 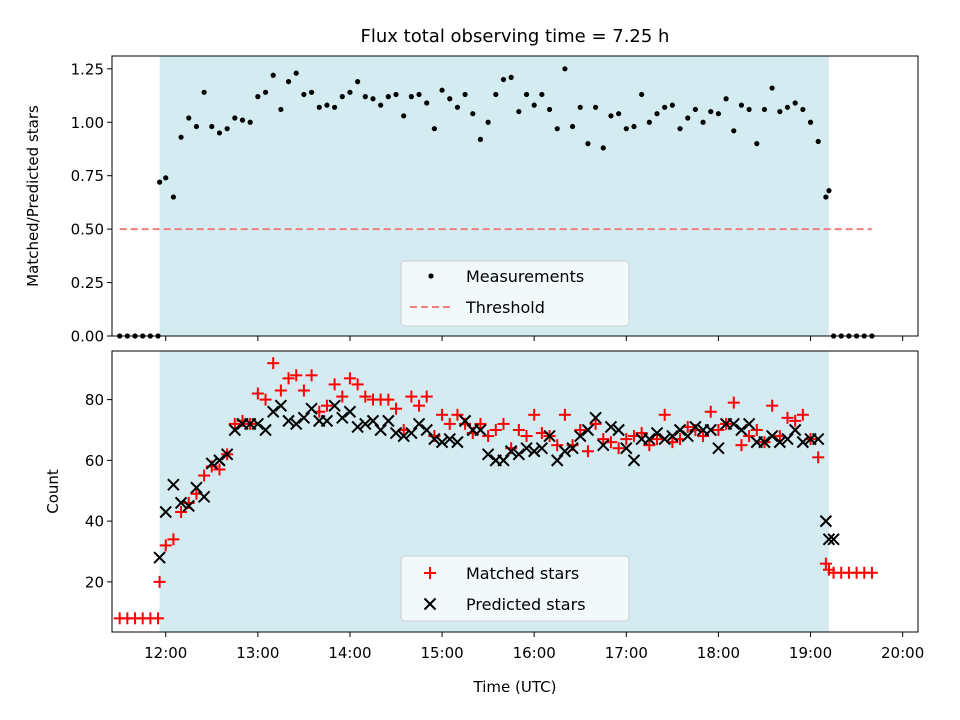 I want to click on legend-plus, so click(x=430, y=573).